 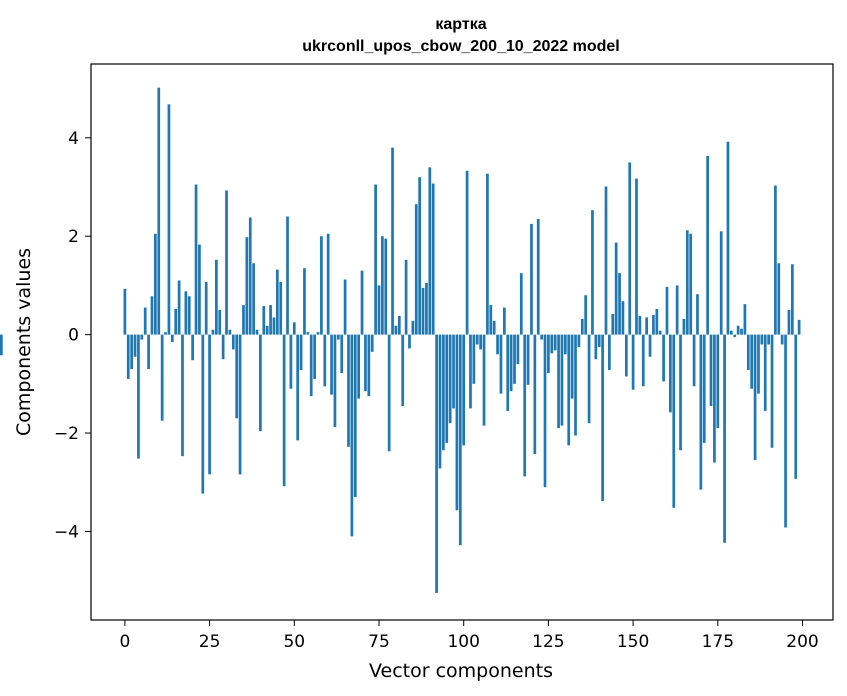 What do you see at coordinates (463, 642) in the screenshot?
I see `x-tick-label: 100` at bounding box center [463, 642].